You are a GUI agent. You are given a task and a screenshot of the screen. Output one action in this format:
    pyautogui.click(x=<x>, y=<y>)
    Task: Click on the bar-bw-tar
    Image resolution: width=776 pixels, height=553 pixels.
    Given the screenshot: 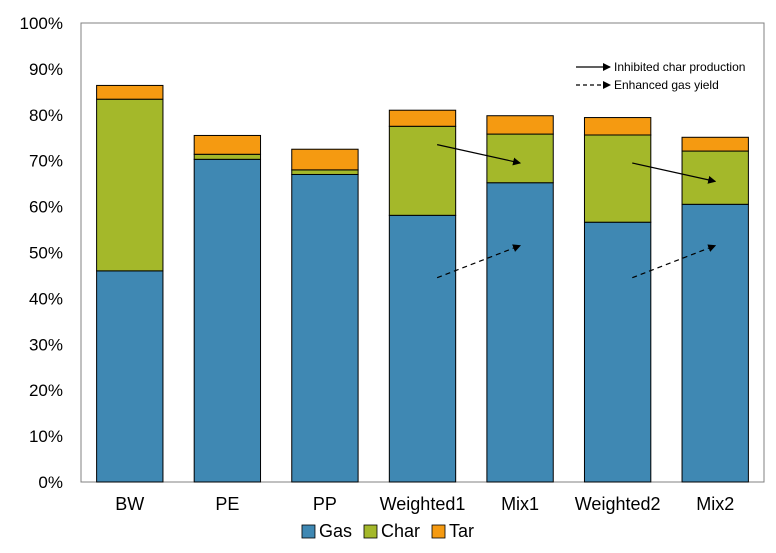 What is the action you would take?
    pyautogui.click(x=130, y=92)
    